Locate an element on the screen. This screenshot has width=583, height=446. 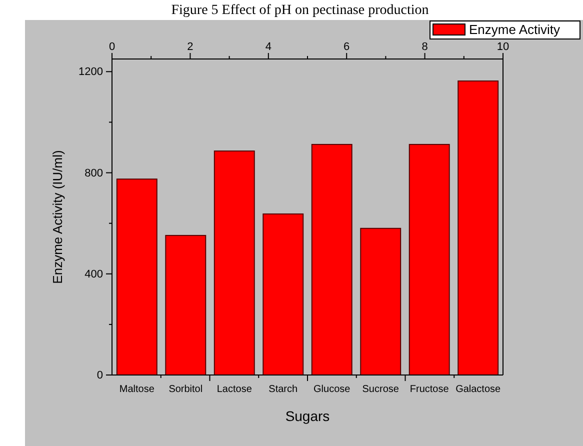
y-tick-label: 1200 is located at coordinates (90, 72).